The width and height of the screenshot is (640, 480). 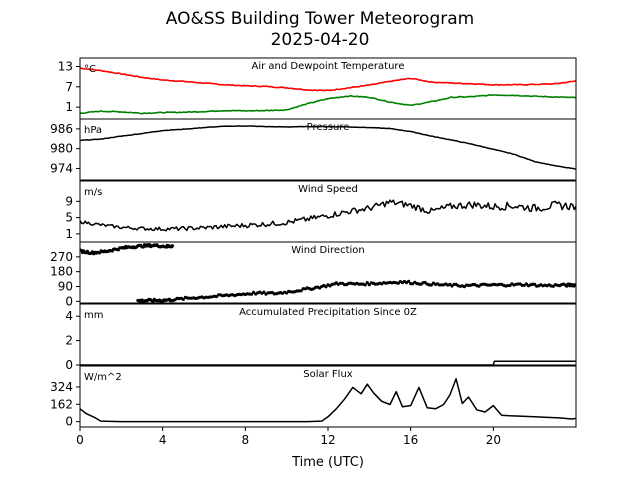 I want to click on y-tick-label: 980, so click(x=61, y=149).